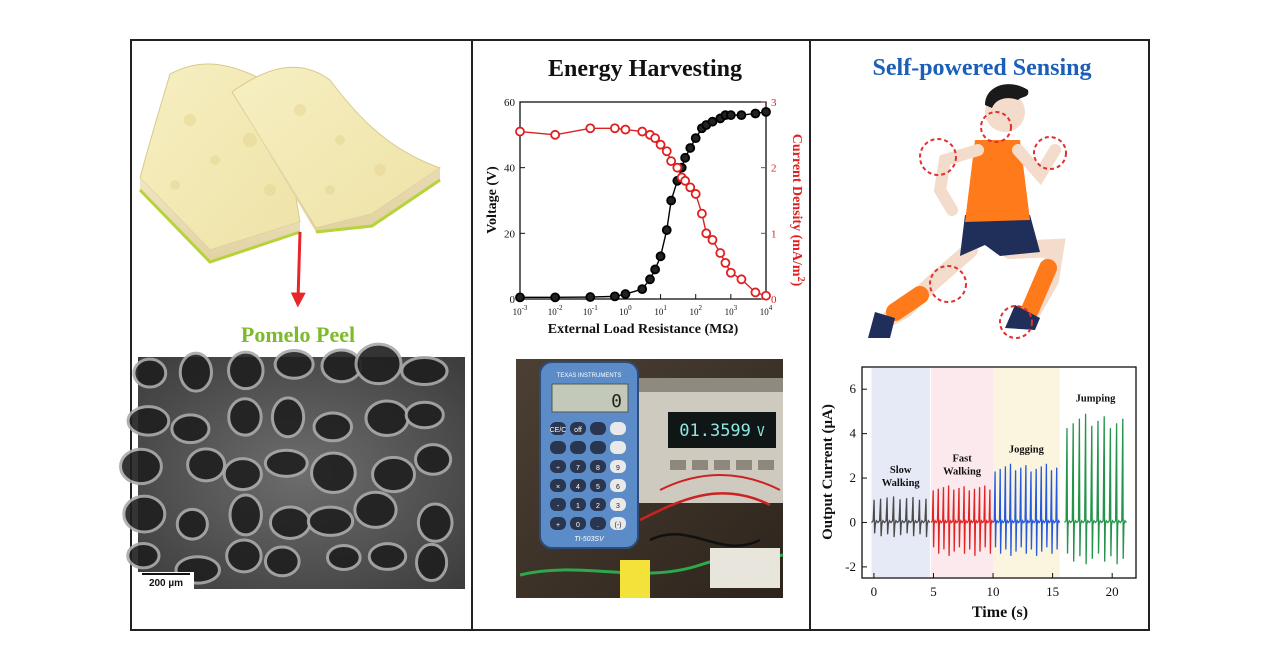  Describe the element at coordinates (643, 200) in the screenshot. I see `plot-frame` at that location.